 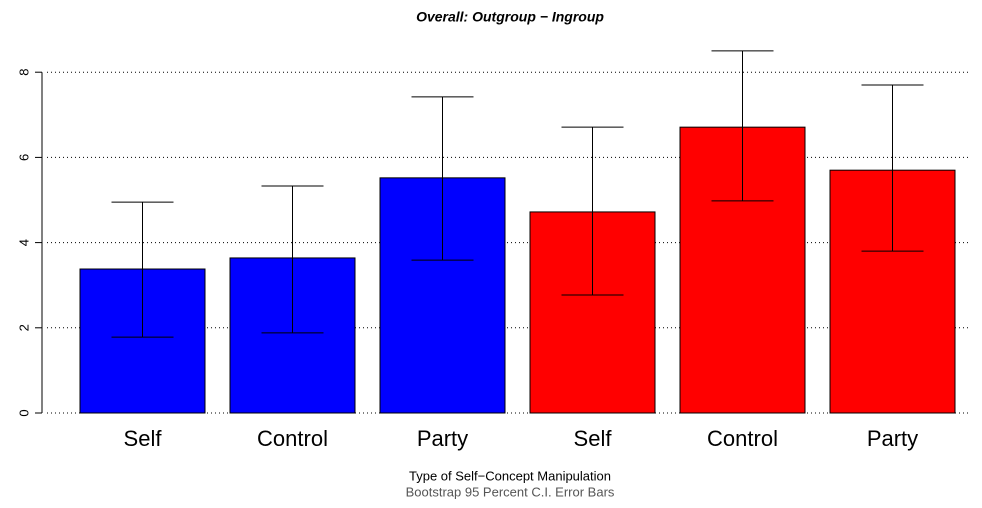 What do you see at coordinates (510, 17) in the screenshot?
I see `chart-title: Overall: Outgroup − Ingroup` at bounding box center [510, 17].